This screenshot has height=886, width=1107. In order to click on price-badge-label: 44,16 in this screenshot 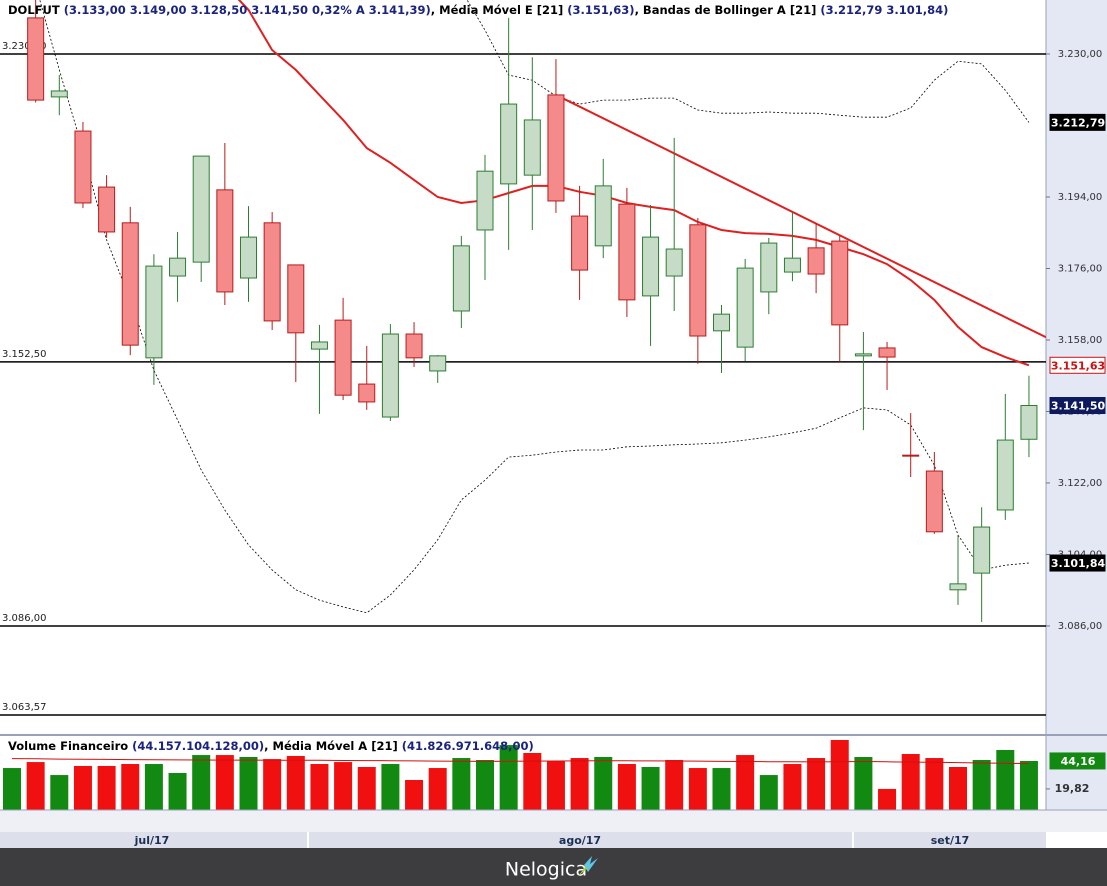, I will do `click(1078, 761)`.